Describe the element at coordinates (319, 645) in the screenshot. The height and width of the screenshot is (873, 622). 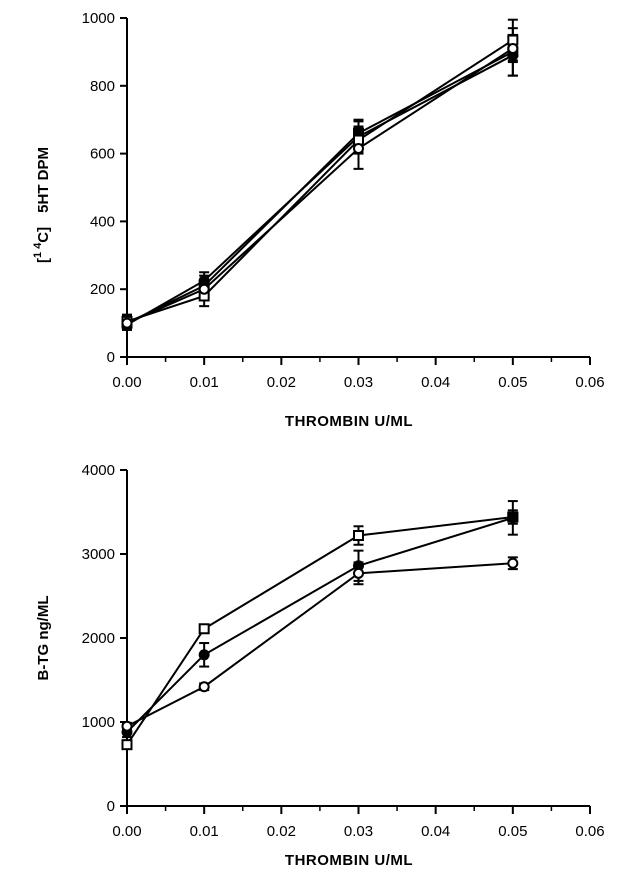
I see `series-line` at that location.